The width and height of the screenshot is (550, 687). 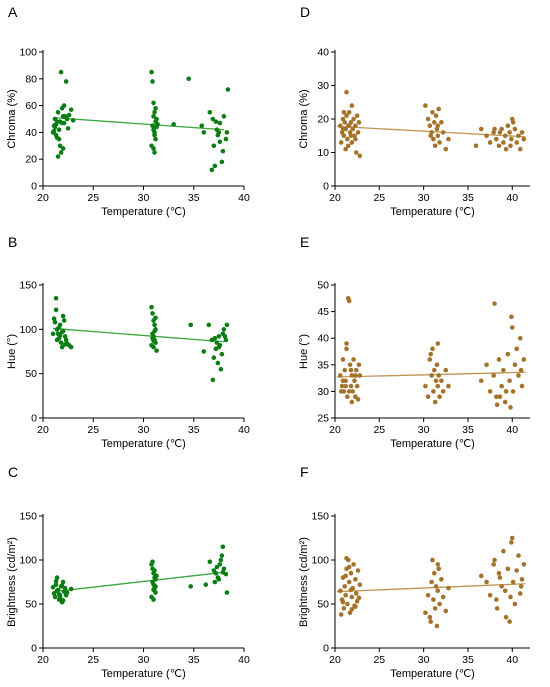 What do you see at coordinates (28, 286) in the screenshot?
I see `y-tick-label: 150` at bounding box center [28, 286].